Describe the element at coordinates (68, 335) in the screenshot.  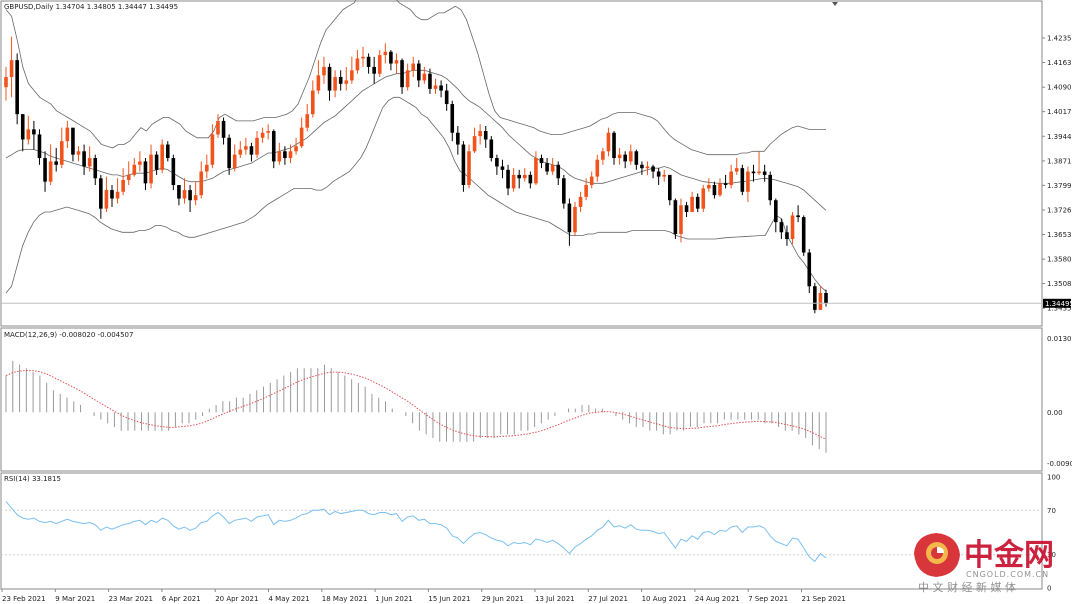
I see `macd-title: MACD(12,26,9) -0.008020 -0.004507` at that location.